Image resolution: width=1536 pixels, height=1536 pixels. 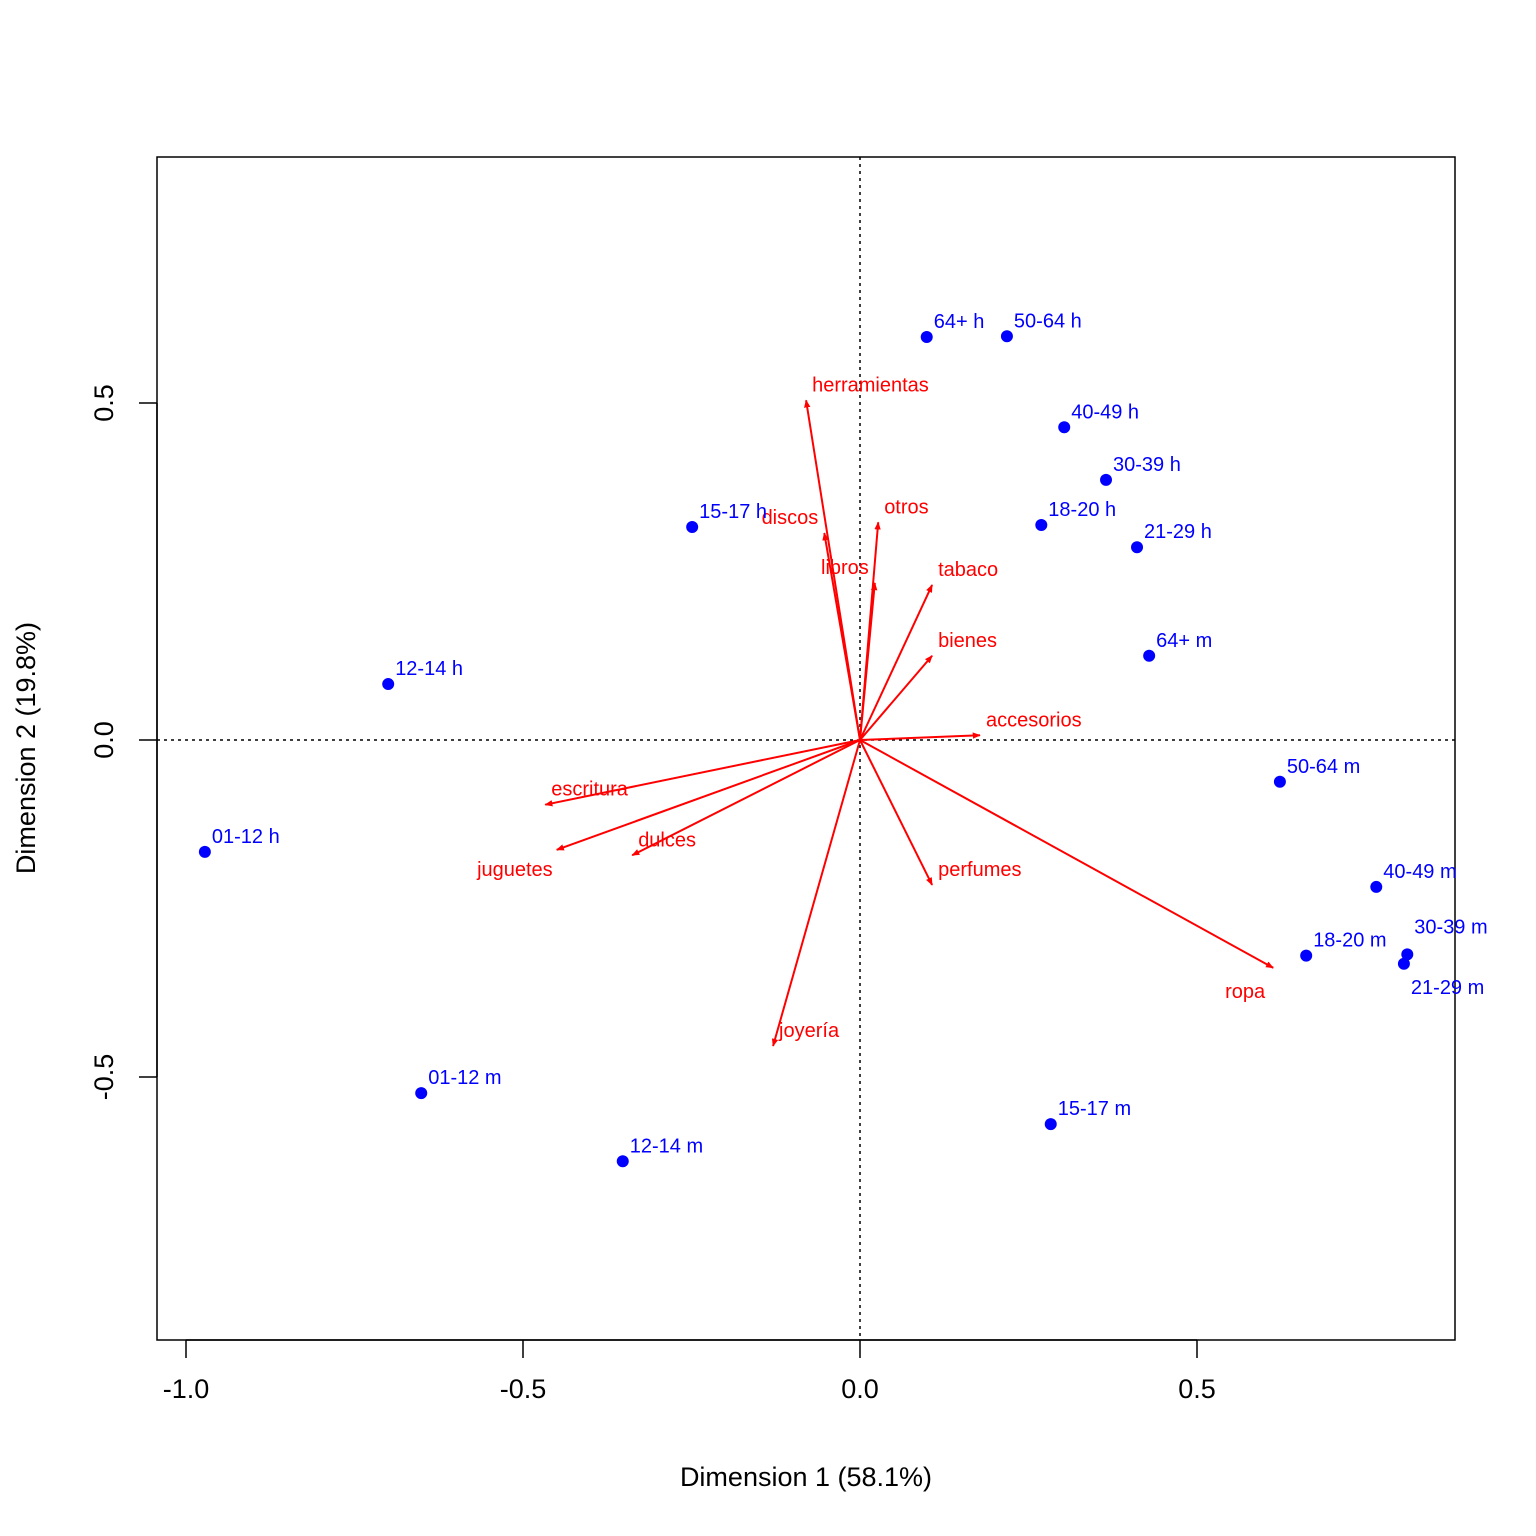 I want to click on point-30-39 h: 30-39 h, so click(x=1140, y=470).